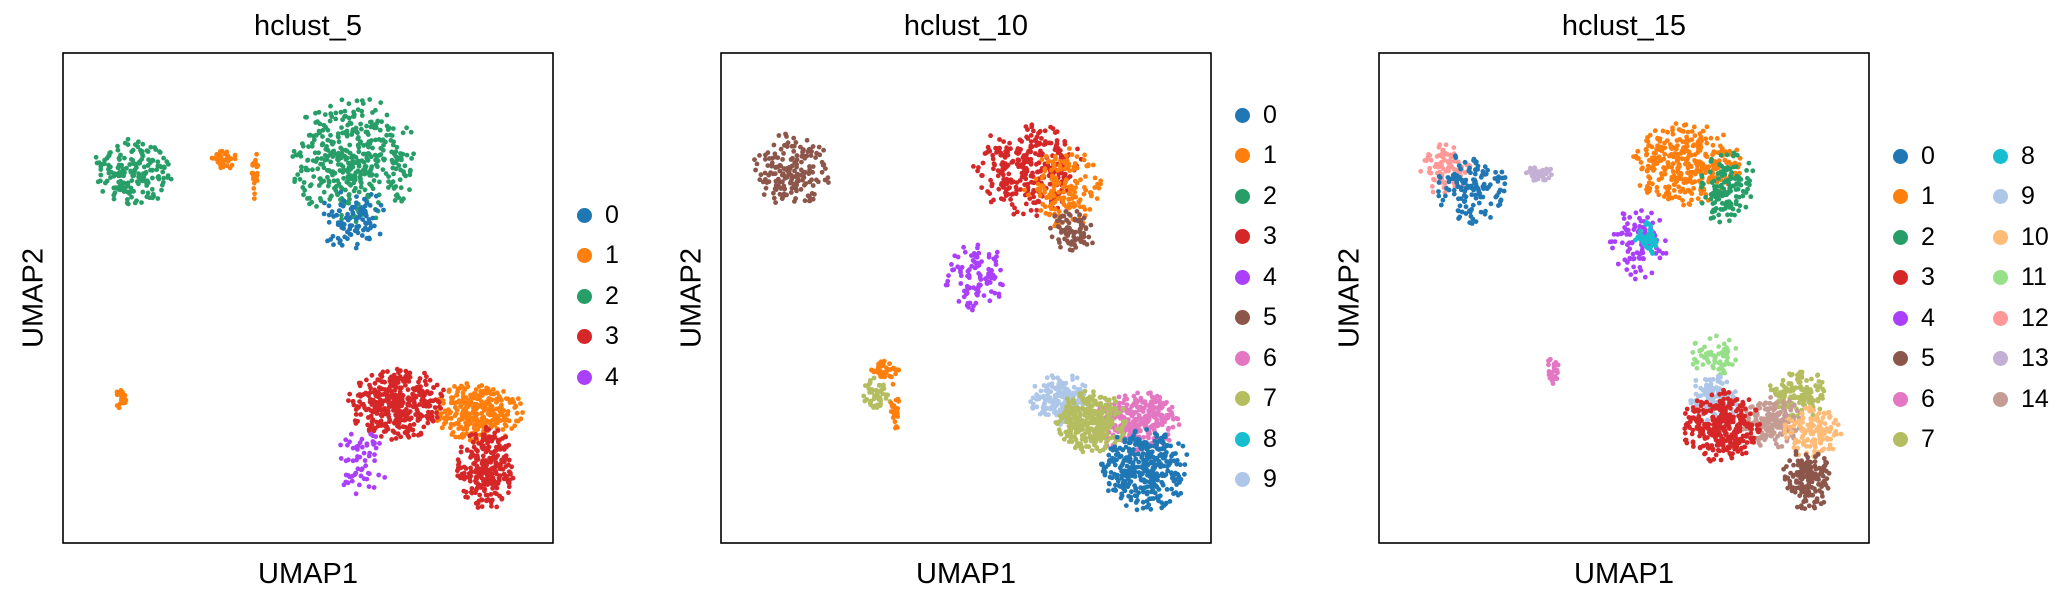 This screenshot has width=2069, height=606. I want to click on cluster-3-points, so click(485, 467).